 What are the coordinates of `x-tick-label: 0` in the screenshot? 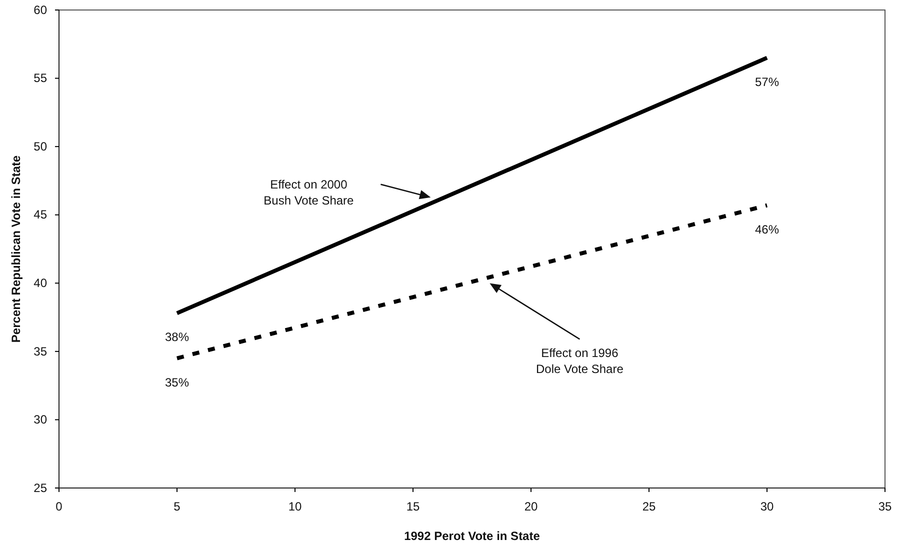 It's located at (59, 507).